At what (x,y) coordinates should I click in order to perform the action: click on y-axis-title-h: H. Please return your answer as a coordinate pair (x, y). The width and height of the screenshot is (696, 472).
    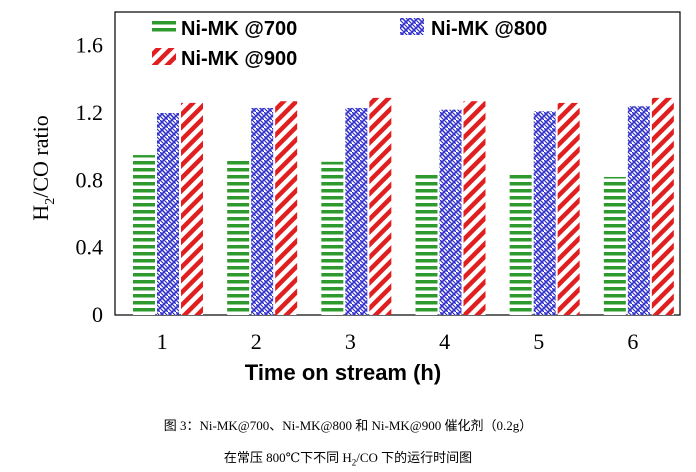
    Looking at the image, I should click on (40, 213).